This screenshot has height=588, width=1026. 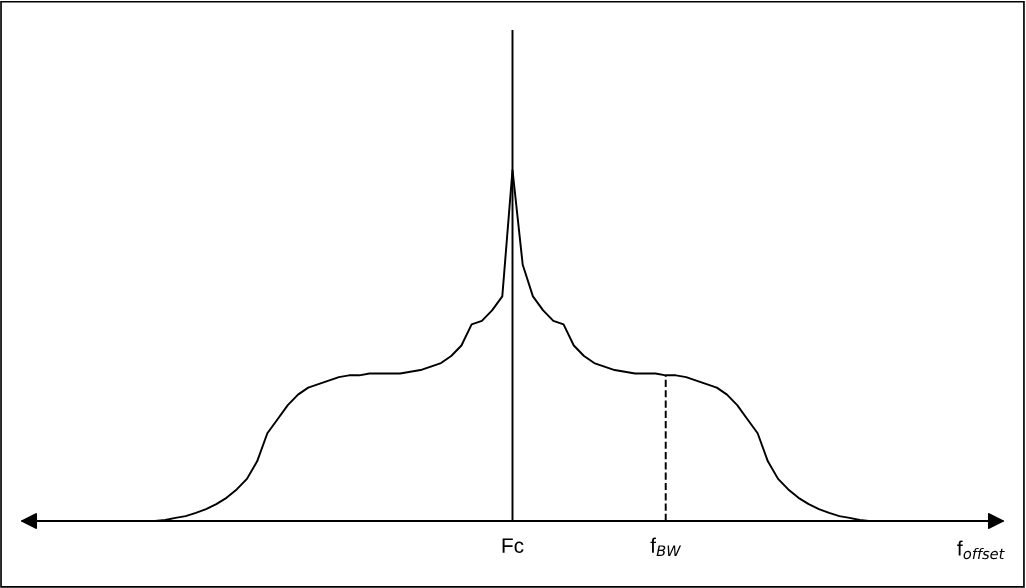 What do you see at coordinates (513, 545) in the screenshot?
I see `x-tick-label: Fc` at bounding box center [513, 545].